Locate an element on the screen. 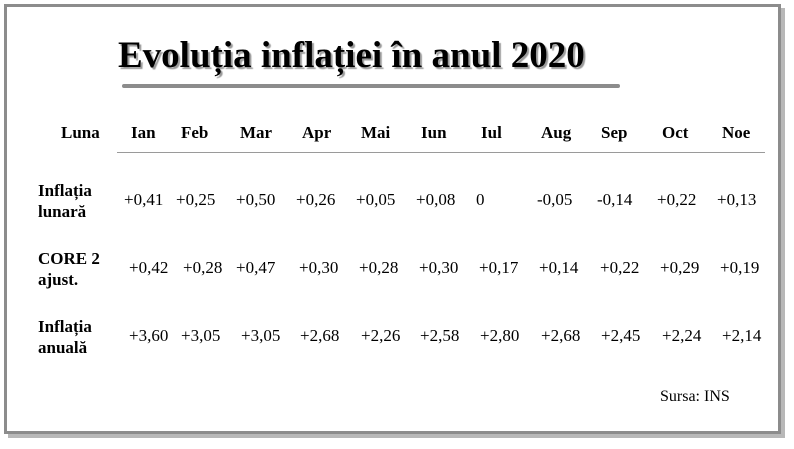 The height and width of the screenshot is (449, 794). table-cell: +0,26 is located at coordinates (316, 199).